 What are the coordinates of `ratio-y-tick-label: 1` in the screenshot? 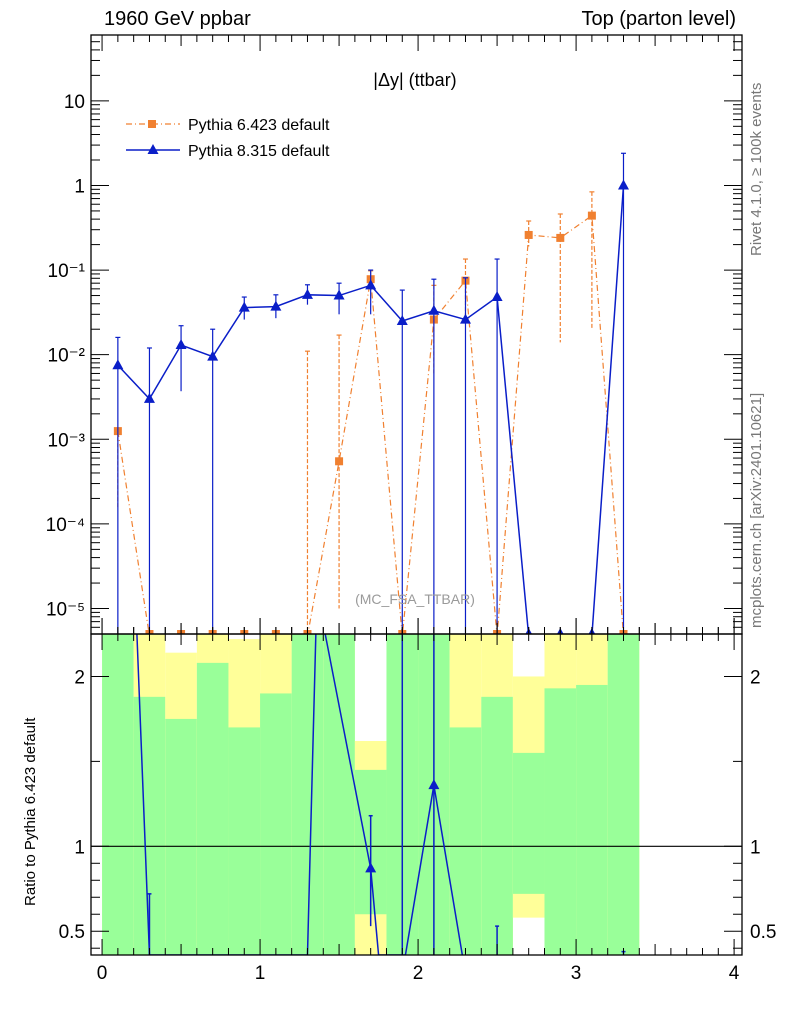 It's located at (79, 847).